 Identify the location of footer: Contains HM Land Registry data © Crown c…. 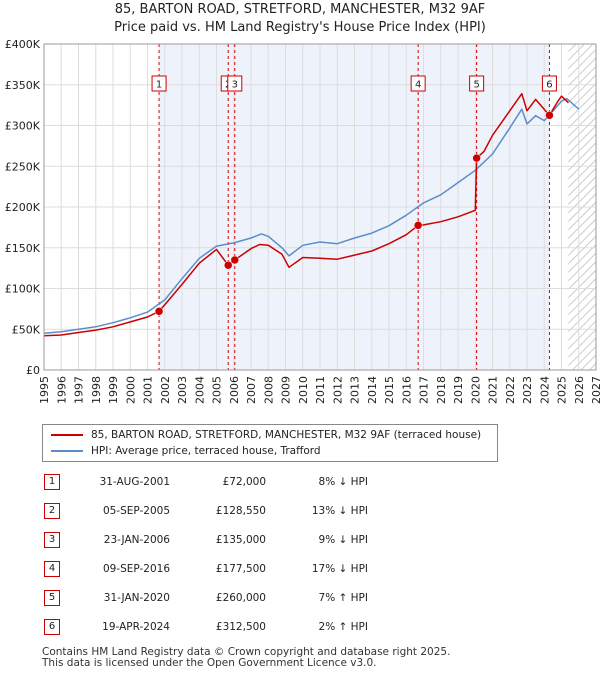
(246, 658).